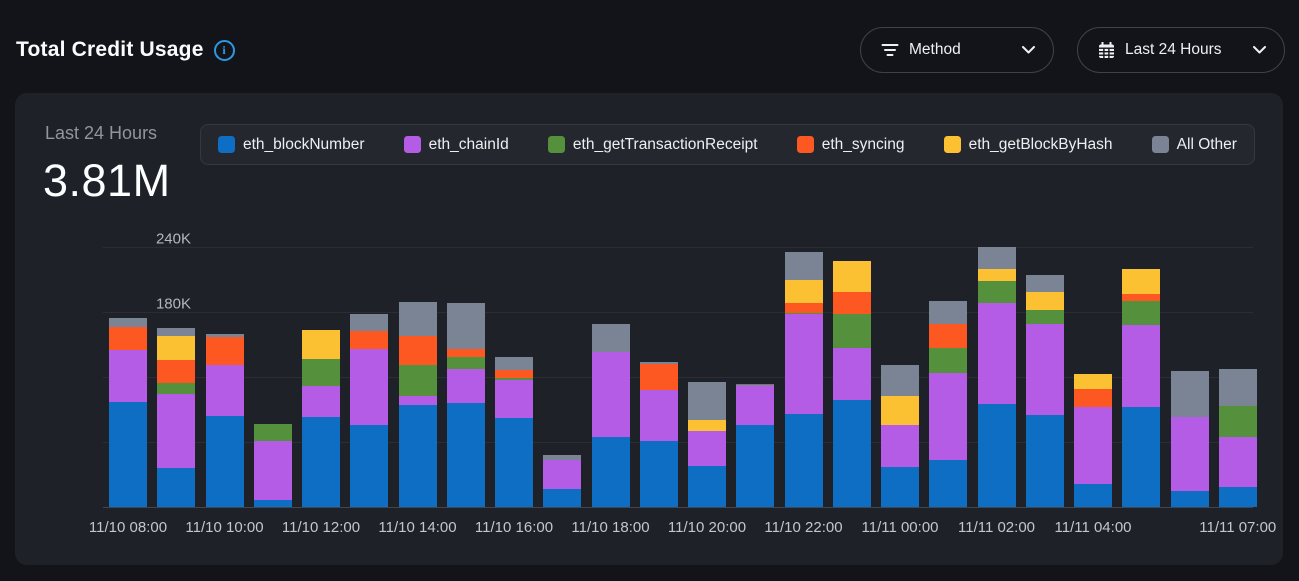  I want to click on legend-item: eth_getBlockByHash, so click(1028, 145).